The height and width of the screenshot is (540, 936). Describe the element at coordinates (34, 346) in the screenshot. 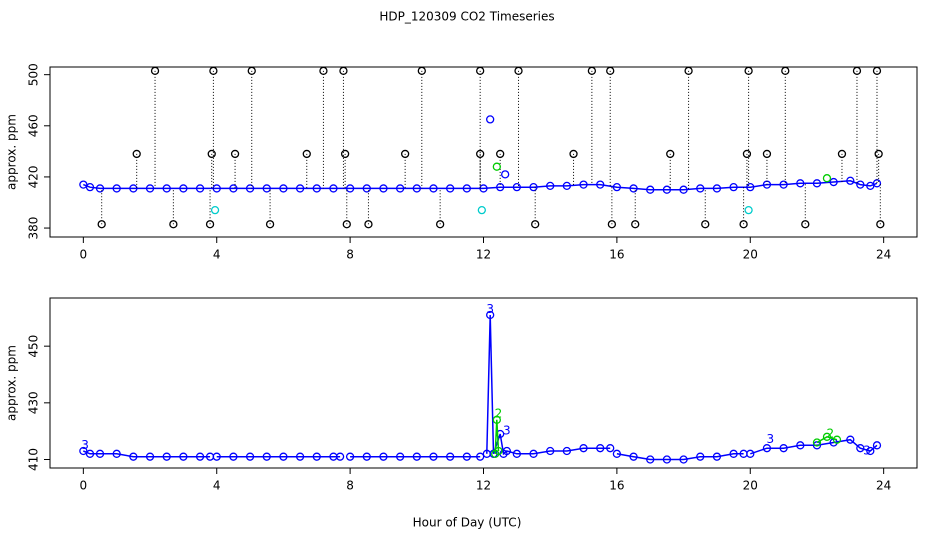

I see `y-tick-label: 450` at that location.